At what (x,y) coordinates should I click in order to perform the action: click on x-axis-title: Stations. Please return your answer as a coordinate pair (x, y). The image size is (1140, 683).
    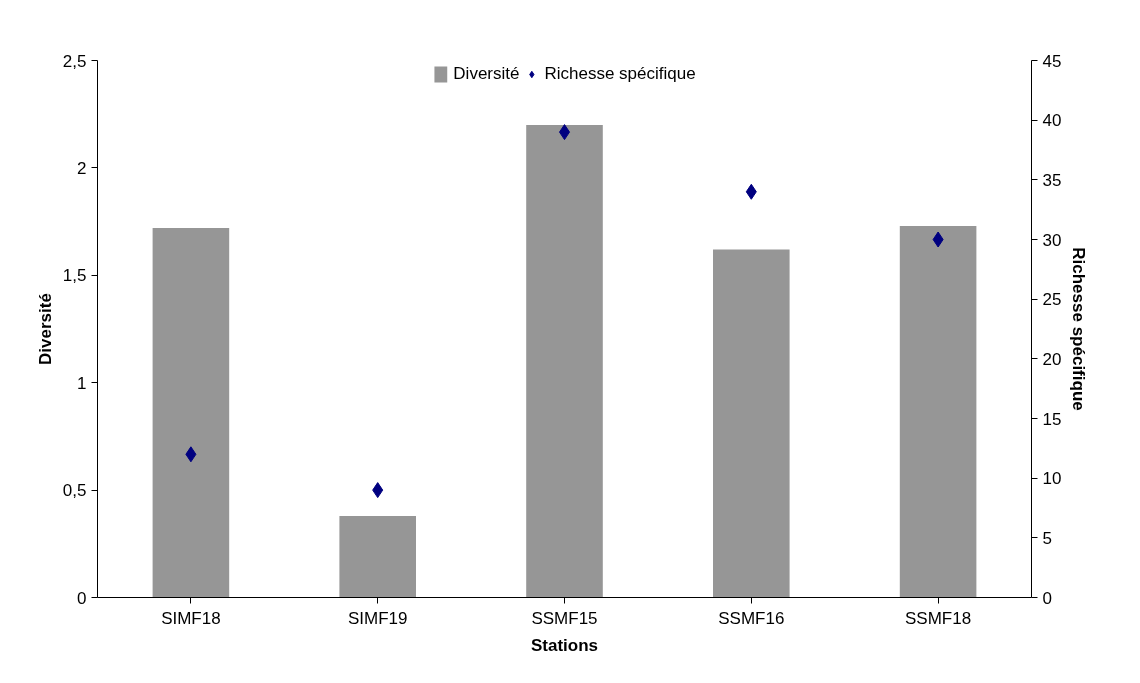
    Looking at the image, I should click on (564, 645).